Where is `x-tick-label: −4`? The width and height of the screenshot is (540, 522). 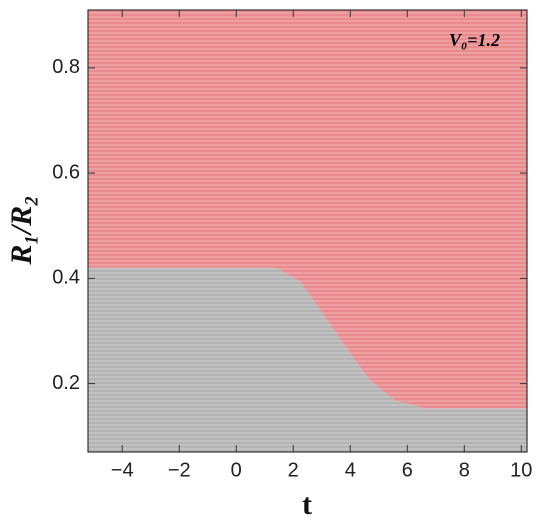 x-tick-label: −4 is located at coordinates (122, 470).